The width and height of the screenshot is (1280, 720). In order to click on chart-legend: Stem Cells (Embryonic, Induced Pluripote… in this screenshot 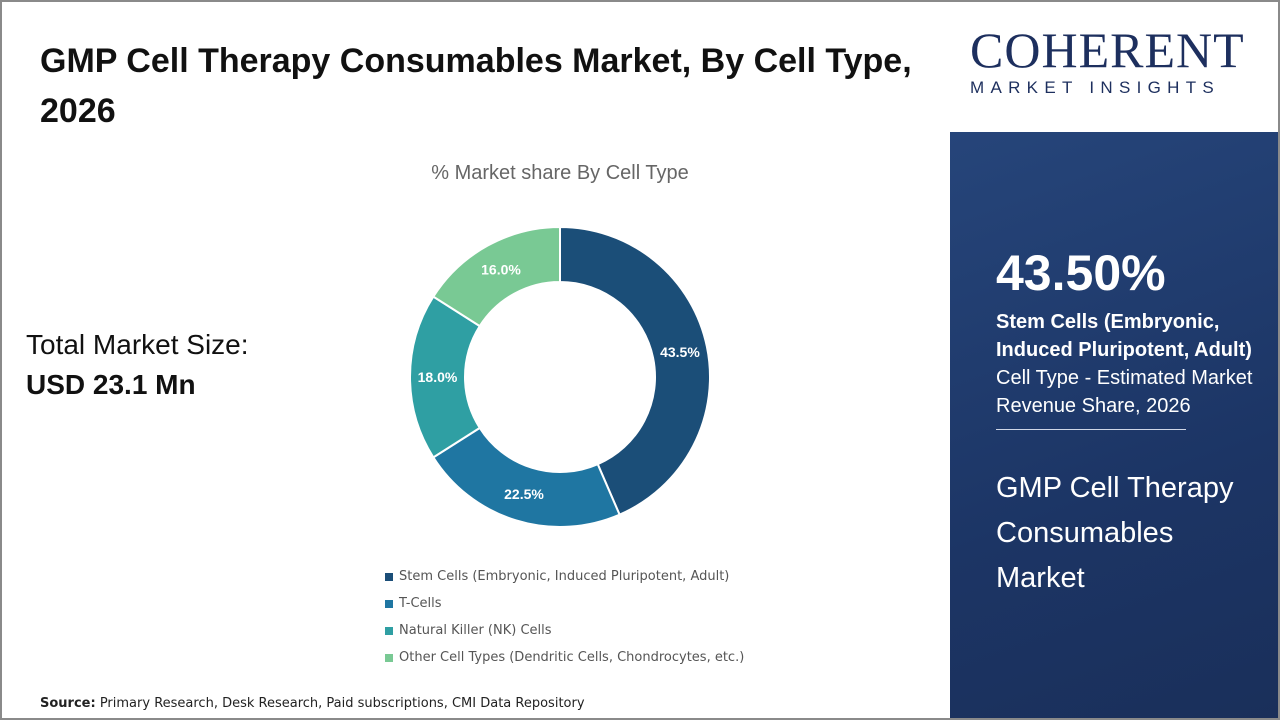, I will do `click(564, 622)`.